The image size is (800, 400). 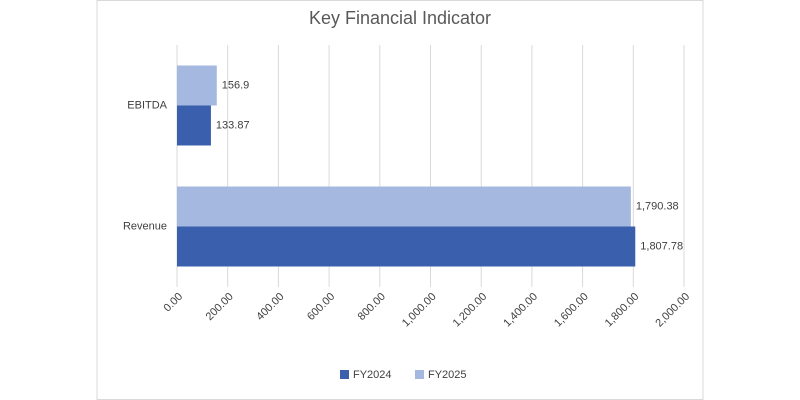 I want to click on data-label: 133.87, so click(x=233, y=125).